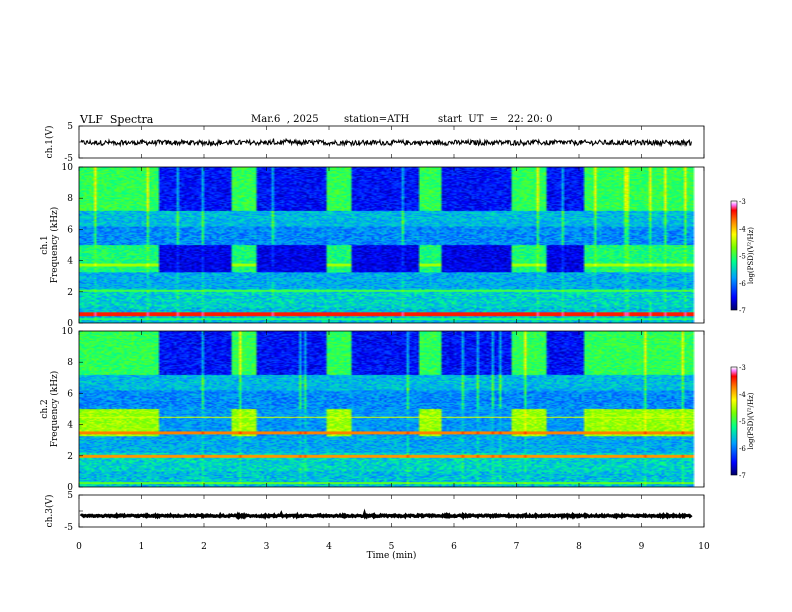  I want to click on y-axis-label: ch.2Frequency (kHz), so click(50, 409).